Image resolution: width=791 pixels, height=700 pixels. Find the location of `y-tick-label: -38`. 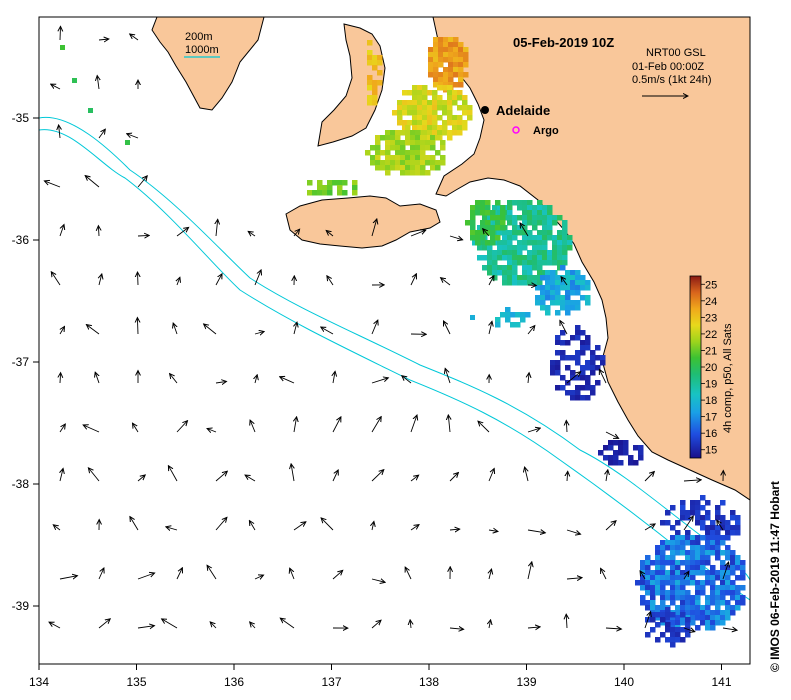

y-tick-label: -38 is located at coordinates (21, 484).